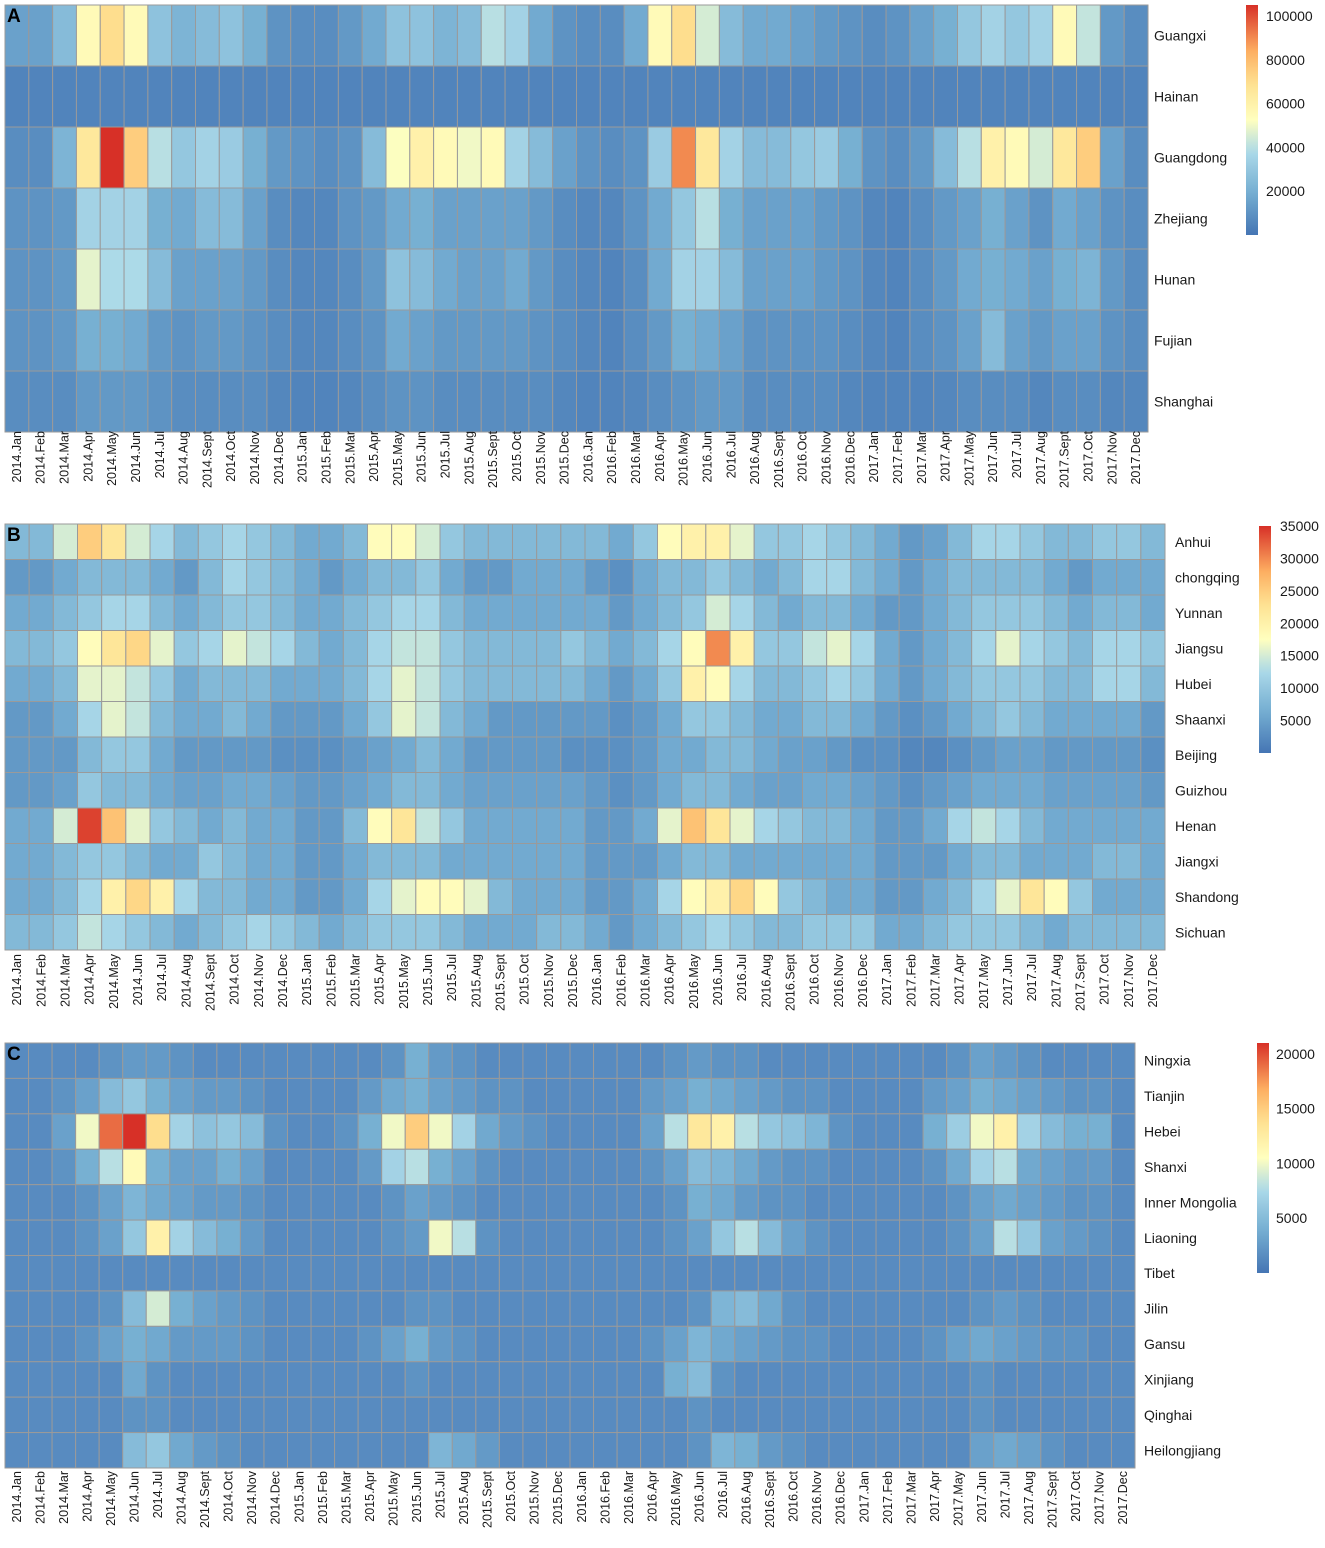  Describe the element at coordinates (14, 1054) in the screenshot. I see `panel-letter: C` at that location.